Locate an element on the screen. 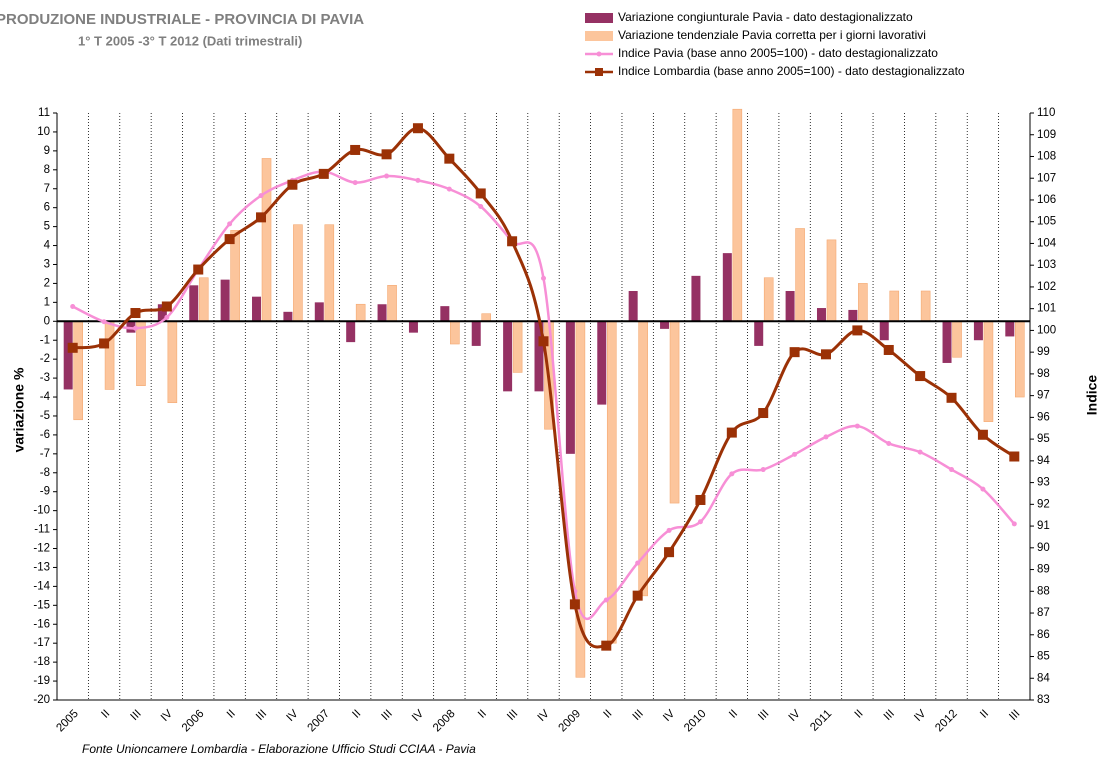  x-tick-label: 2006 is located at coordinates (193, 721).